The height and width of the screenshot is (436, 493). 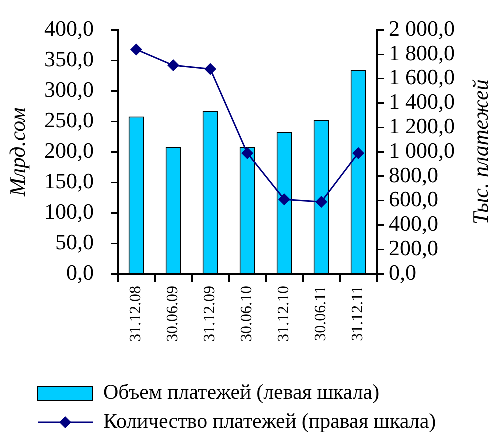 I want to click on y-tick-label: 150,0, so click(x=69, y=181).